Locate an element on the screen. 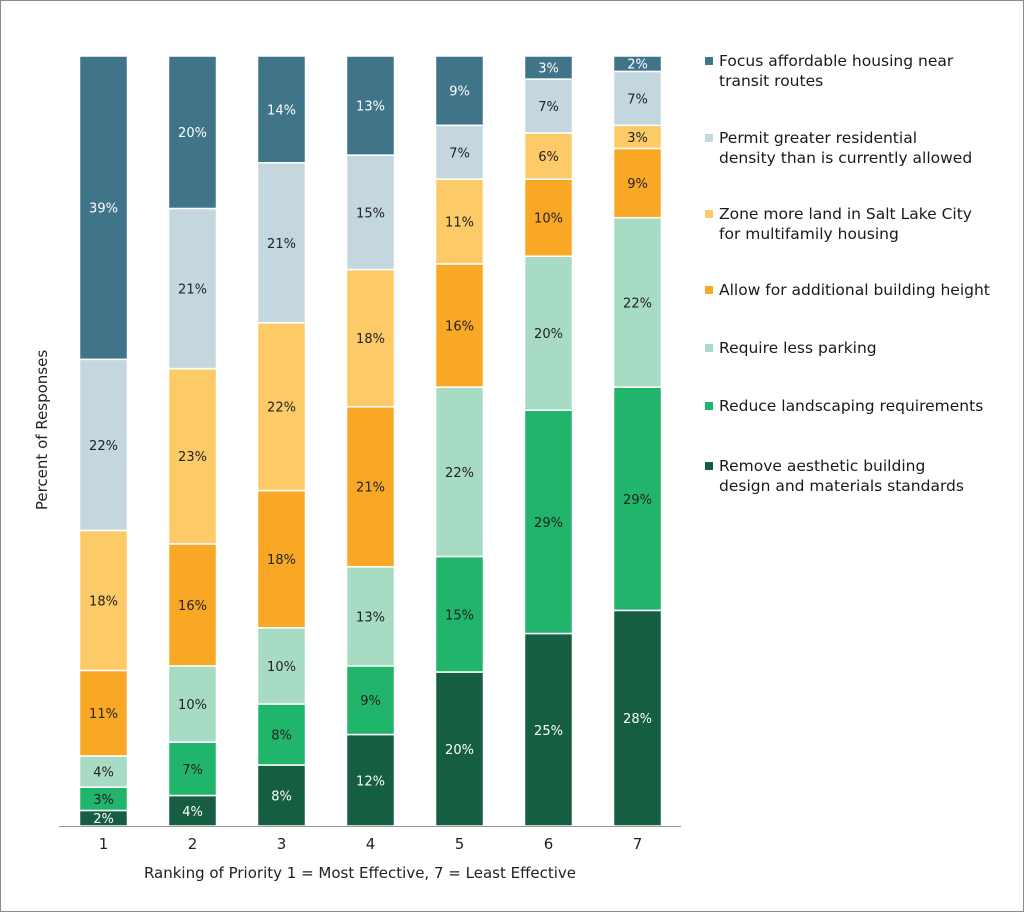 The image size is (1024, 913). legend-item-height: Allow for additional building height is located at coordinates (847, 290).